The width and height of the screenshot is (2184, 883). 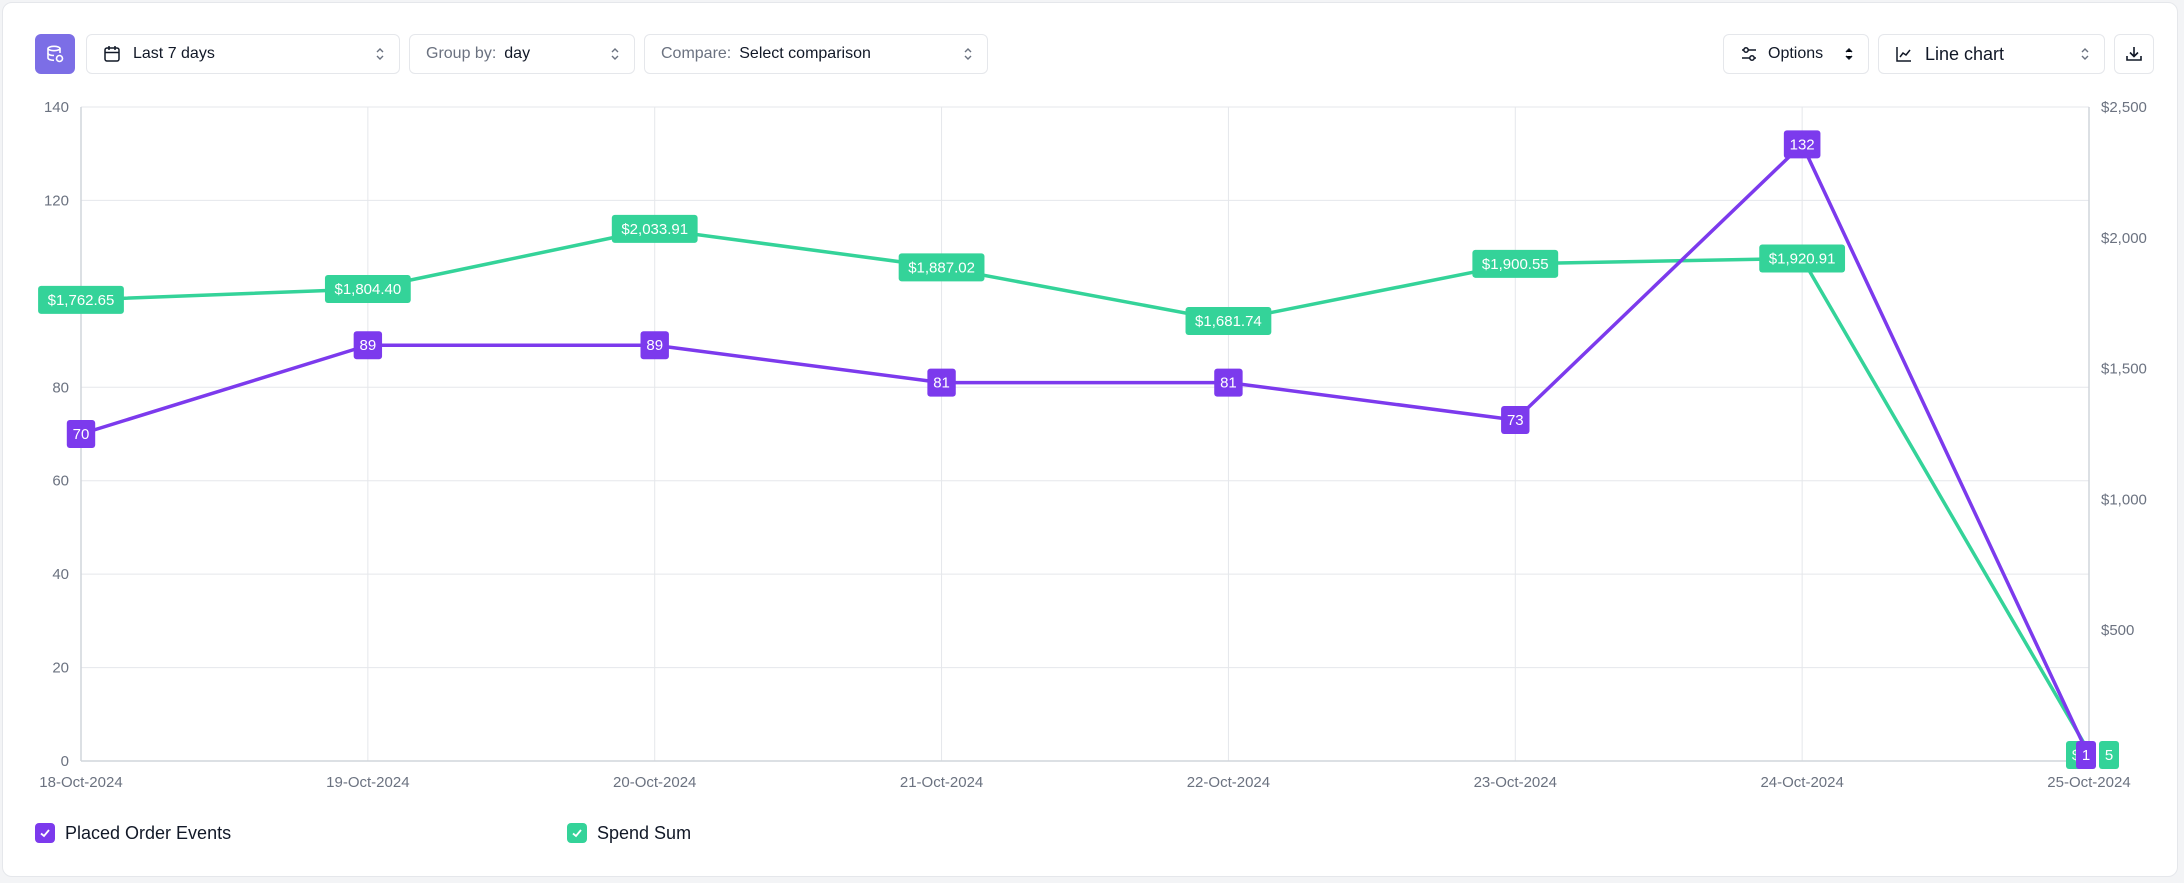 I want to click on data-label-placed-order: 132, so click(x=1802, y=144).